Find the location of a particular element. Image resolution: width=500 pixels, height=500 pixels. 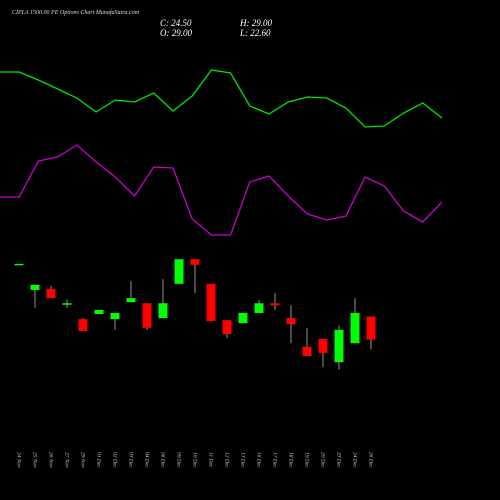

x-tick-label: 26 Dec is located at coordinates (371, 460).